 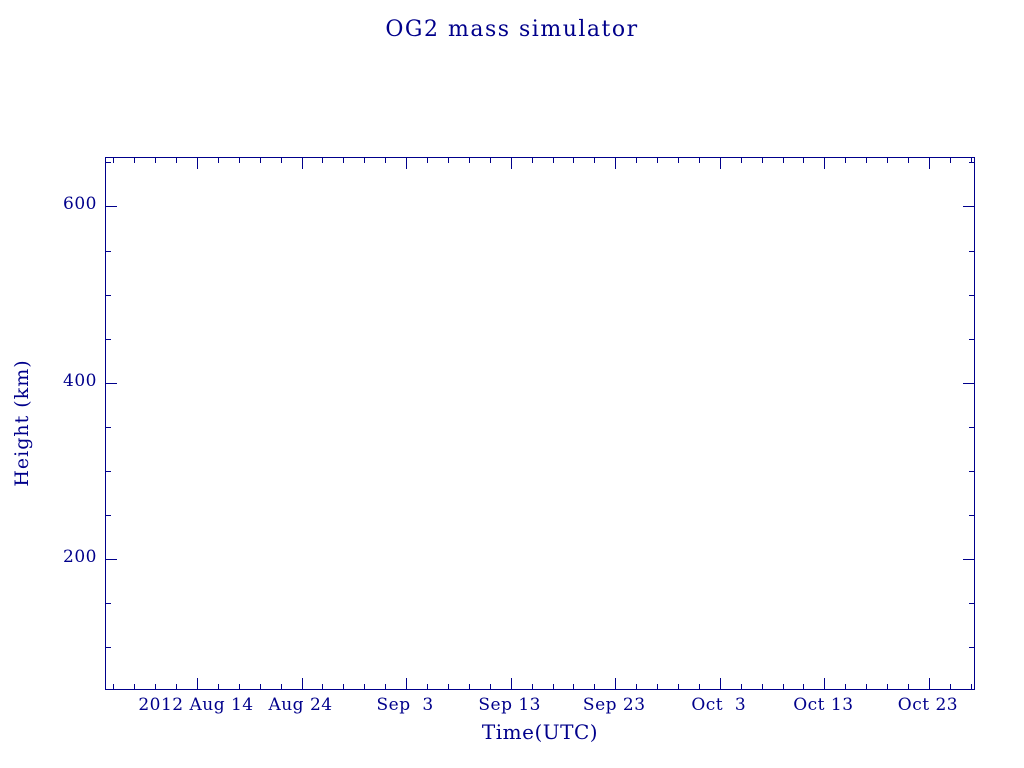 What do you see at coordinates (80, 556) in the screenshot?
I see `y-tick-label: 200` at bounding box center [80, 556].